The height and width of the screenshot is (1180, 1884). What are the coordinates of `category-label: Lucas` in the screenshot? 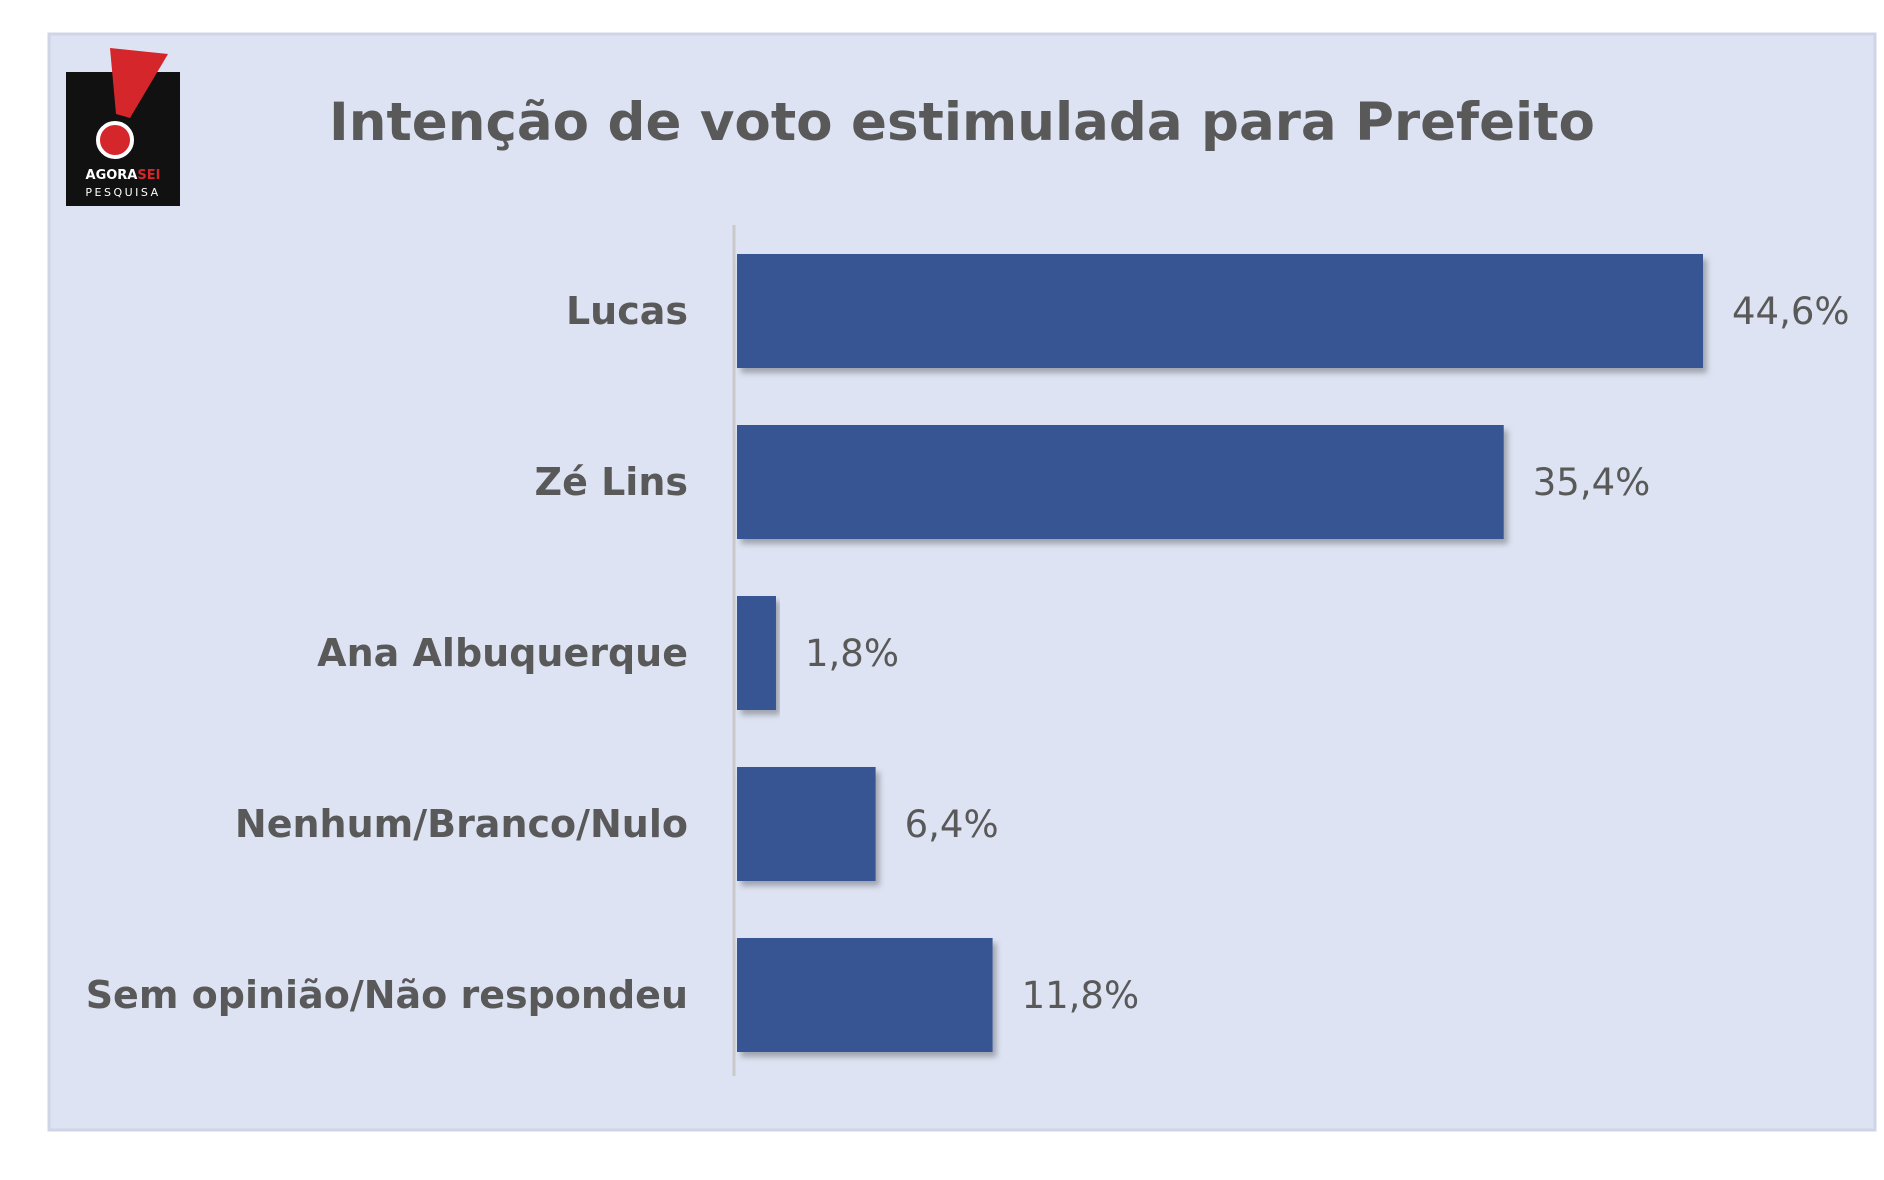 It's located at (627, 311).